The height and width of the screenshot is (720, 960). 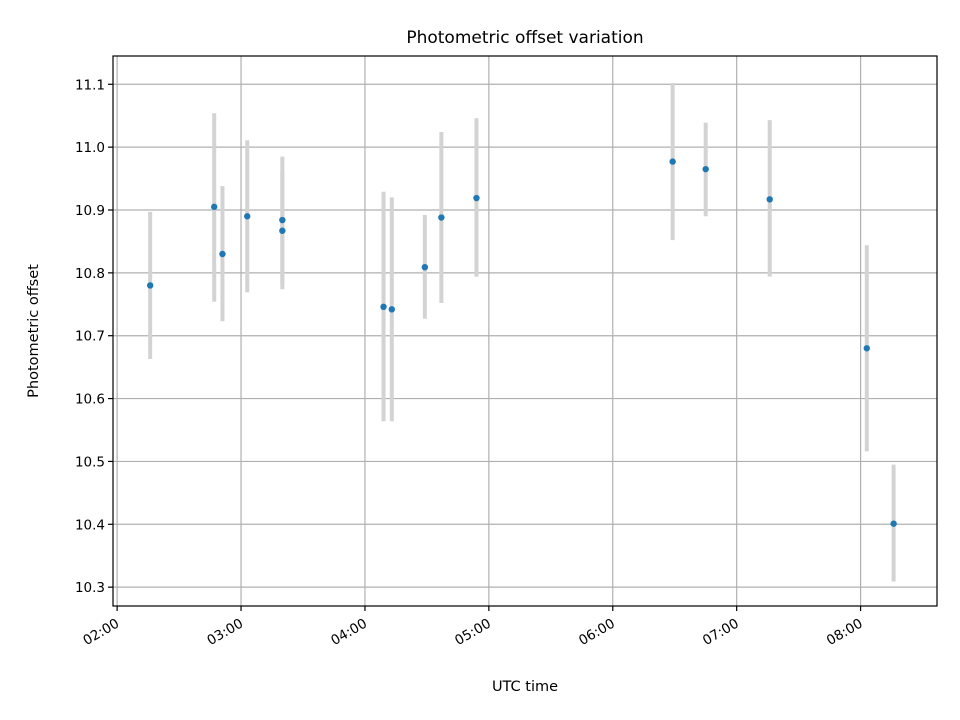 I want to click on y-tick-label: 10.3, so click(x=90, y=588).